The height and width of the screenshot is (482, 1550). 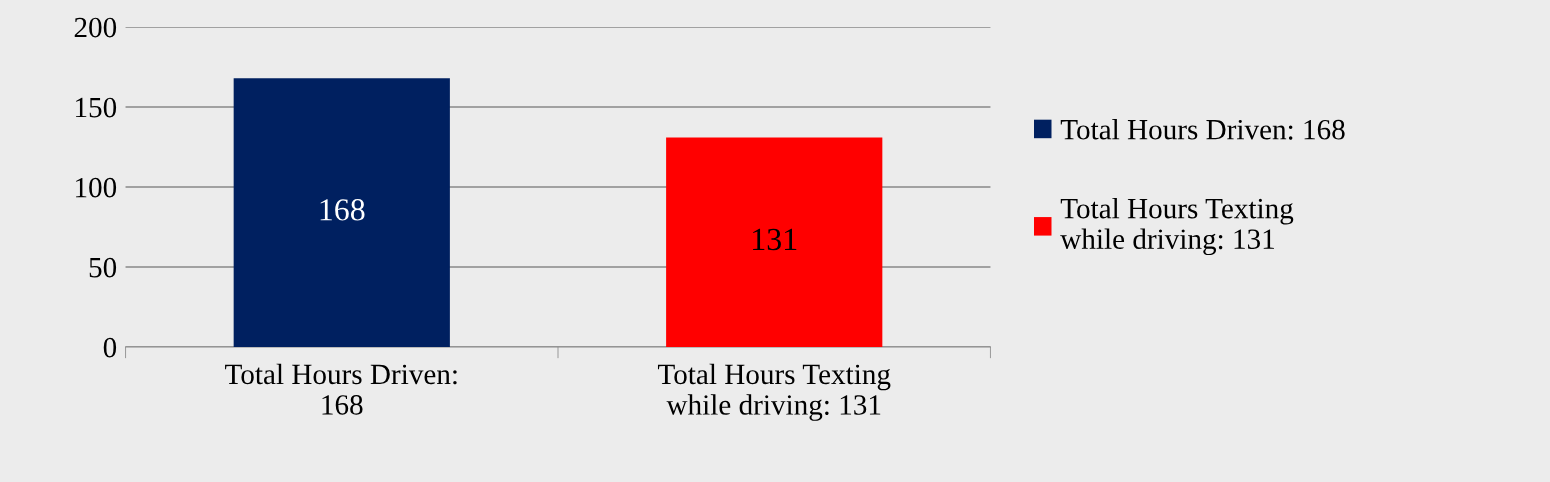 What do you see at coordinates (110, 347) in the screenshot?
I see `y-tick-label: 0` at bounding box center [110, 347].